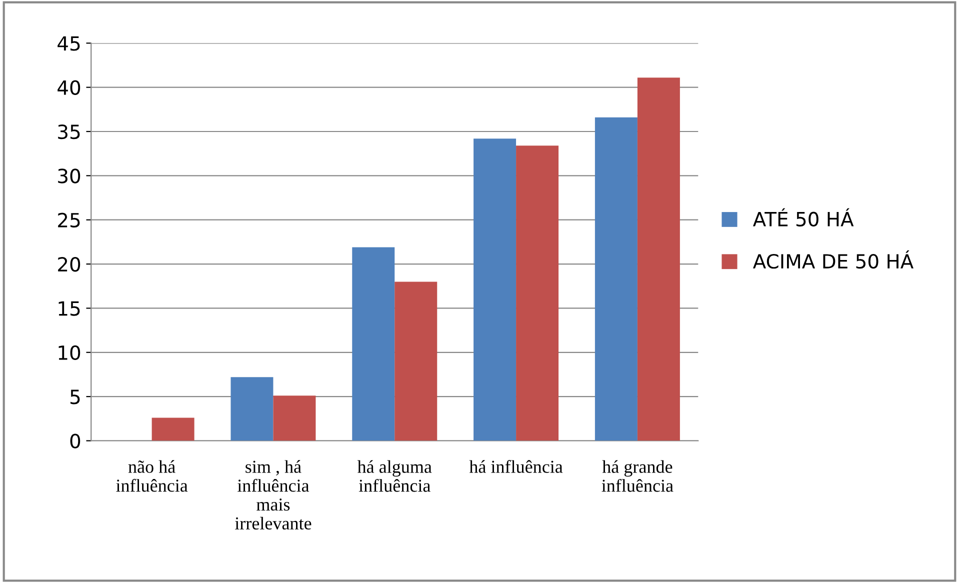 The width and height of the screenshot is (959, 583). Describe the element at coordinates (69, 220) in the screenshot. I see `y-tick-label: 25` at that location.